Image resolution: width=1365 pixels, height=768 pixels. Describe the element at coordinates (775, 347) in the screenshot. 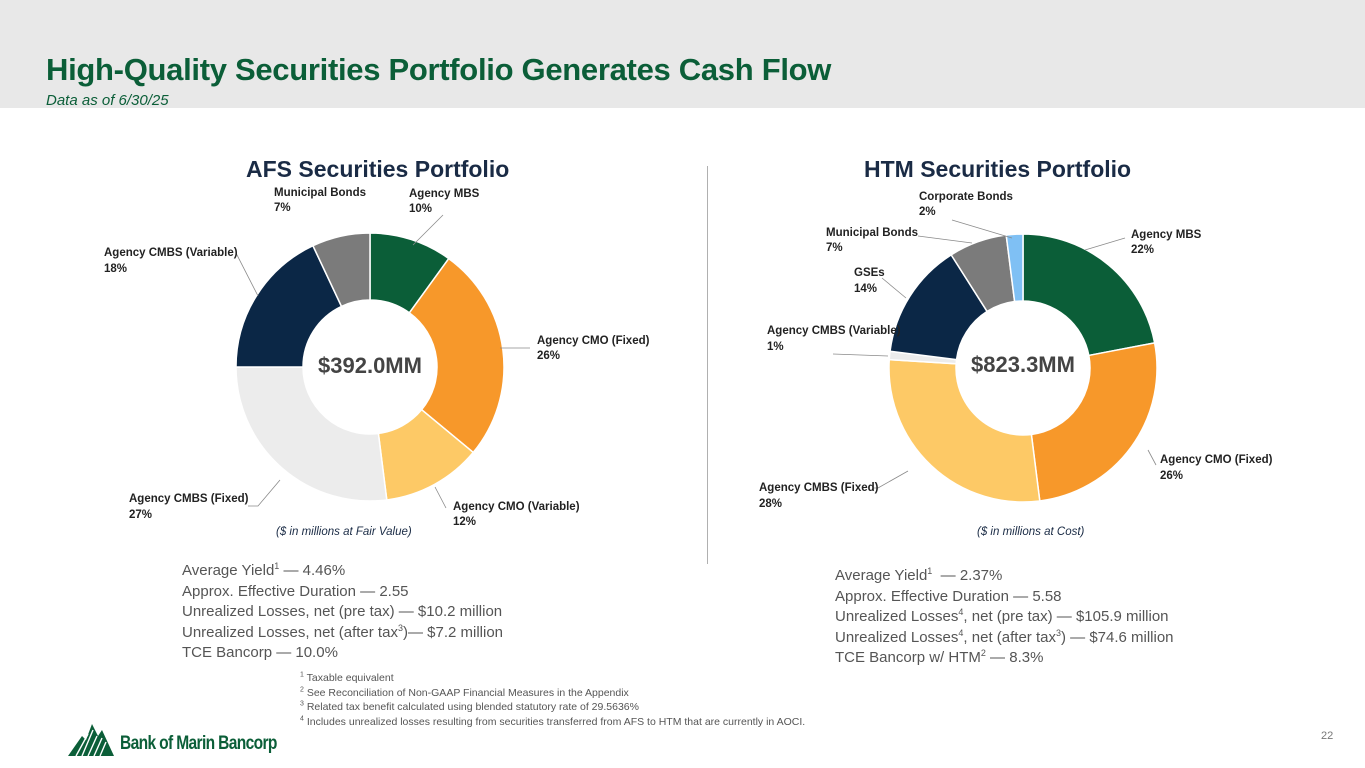

I see `htm-value-cmbs-variable: 1%` at that location.